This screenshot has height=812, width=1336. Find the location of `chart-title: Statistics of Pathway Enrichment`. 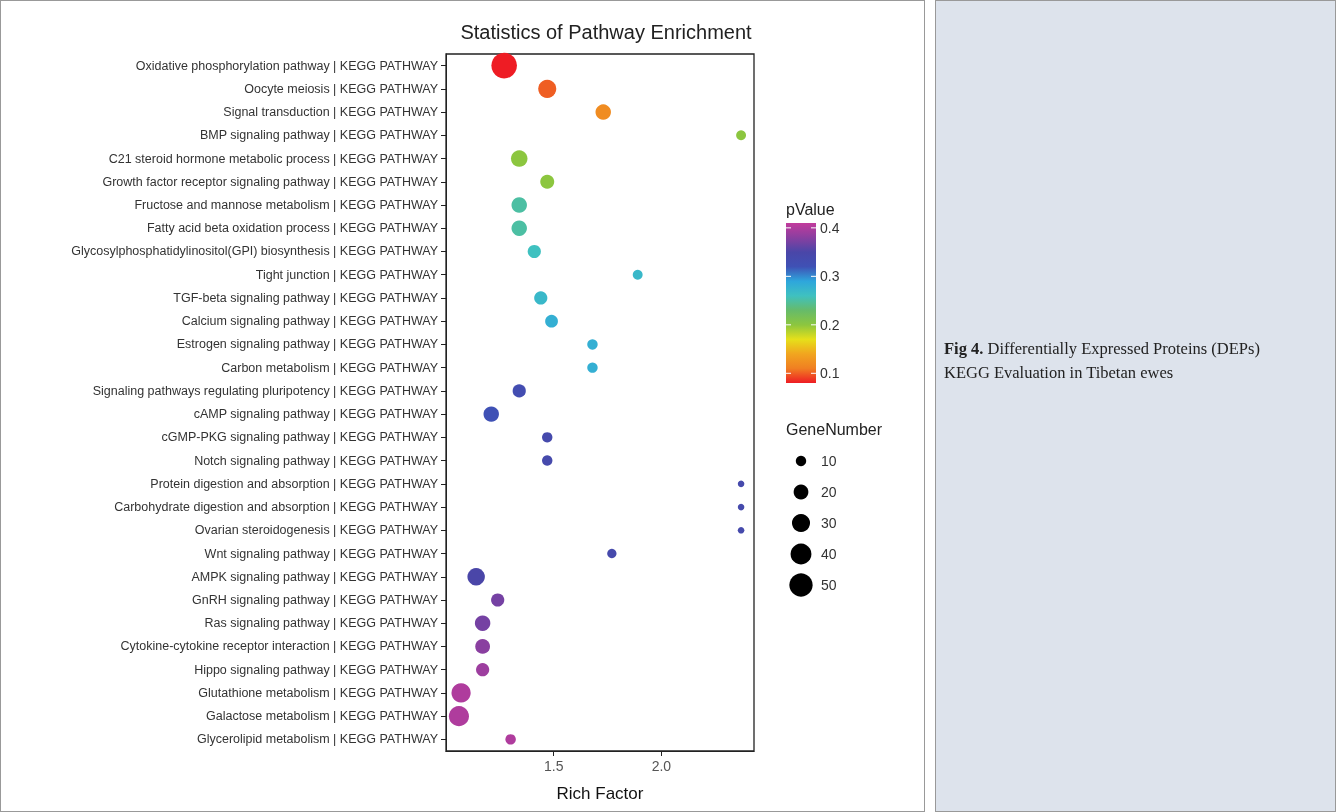

chart-title: Statistics of Pathway Enrichment is located at coordinates (606, 32).